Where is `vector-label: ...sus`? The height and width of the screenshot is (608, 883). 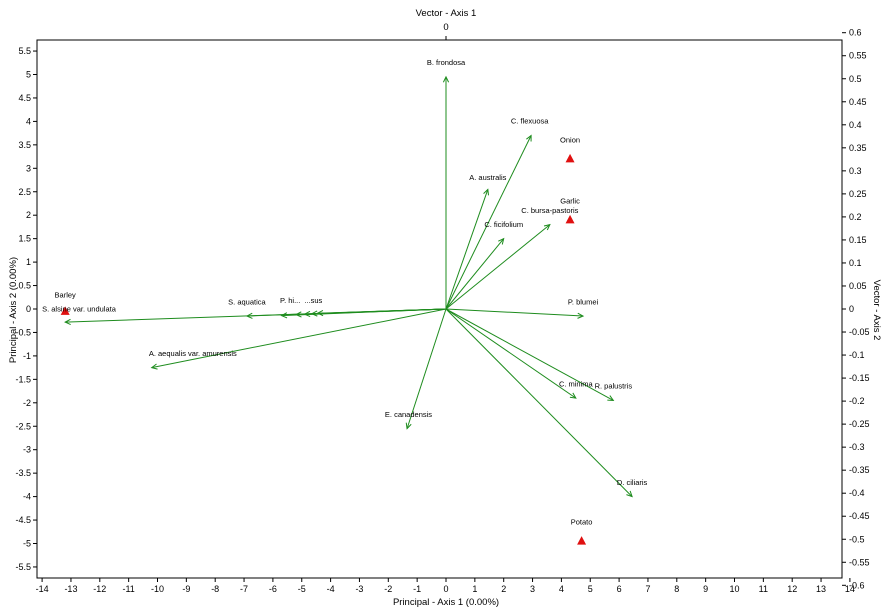
vector-label: ...sus is located at coordinates (313, 300).